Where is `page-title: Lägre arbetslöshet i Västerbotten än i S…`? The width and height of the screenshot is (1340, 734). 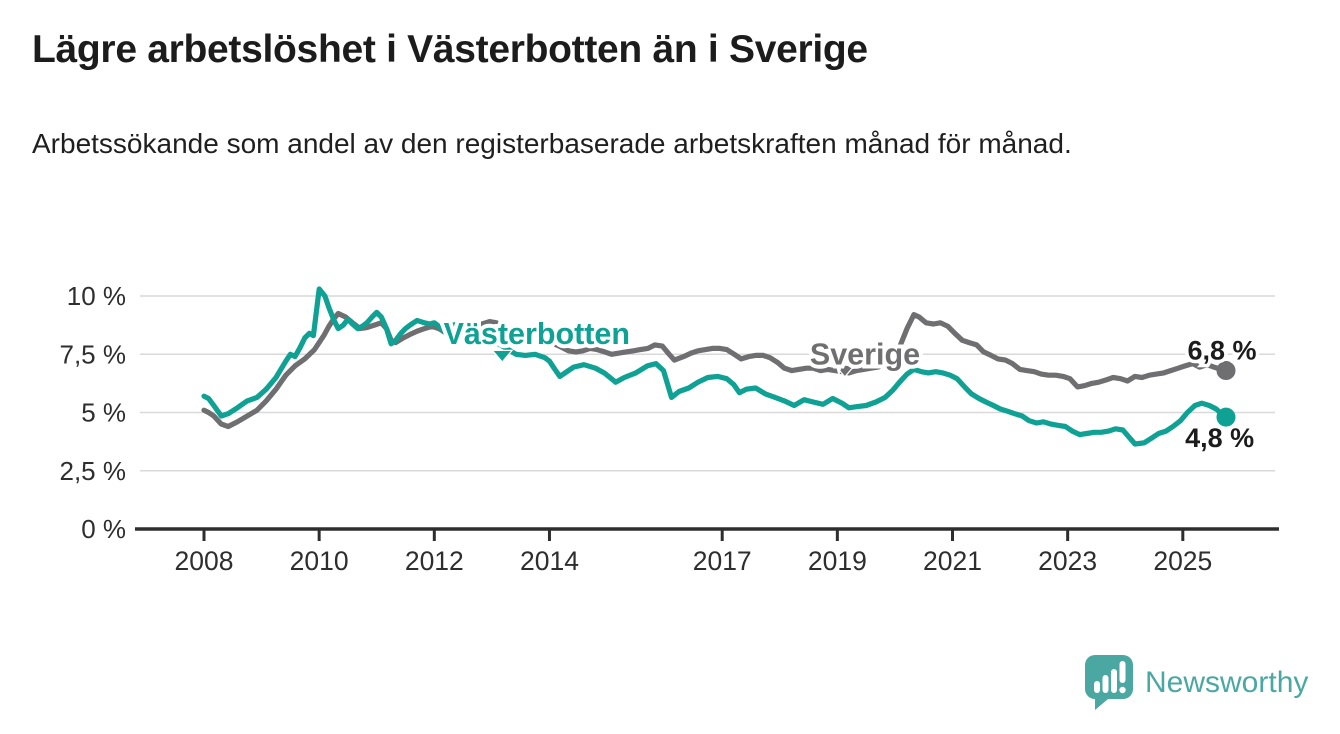 page-title: Lägre arbetslöshet i Västerbotten än i S… is located at coordinates (450, 49).